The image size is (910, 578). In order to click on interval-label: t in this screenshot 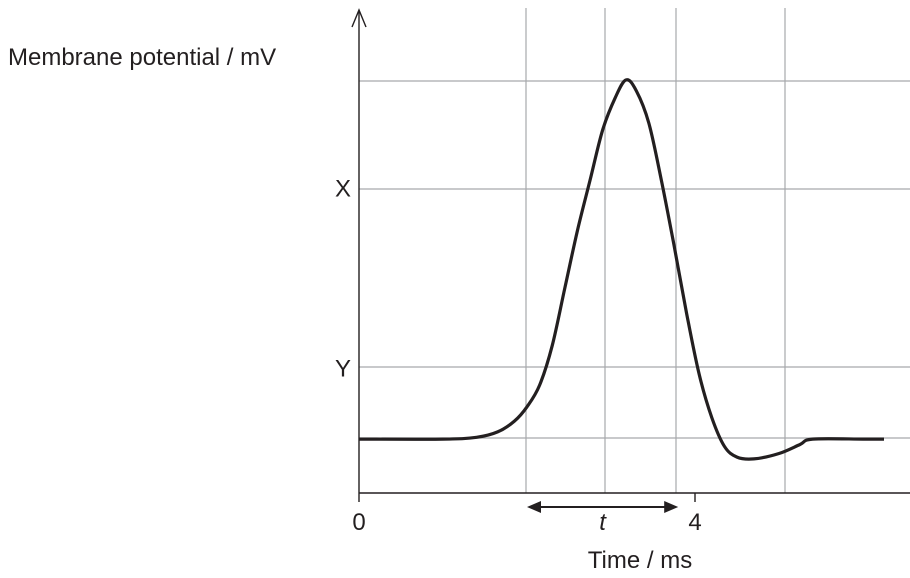, I will do `click(603, 522)`.